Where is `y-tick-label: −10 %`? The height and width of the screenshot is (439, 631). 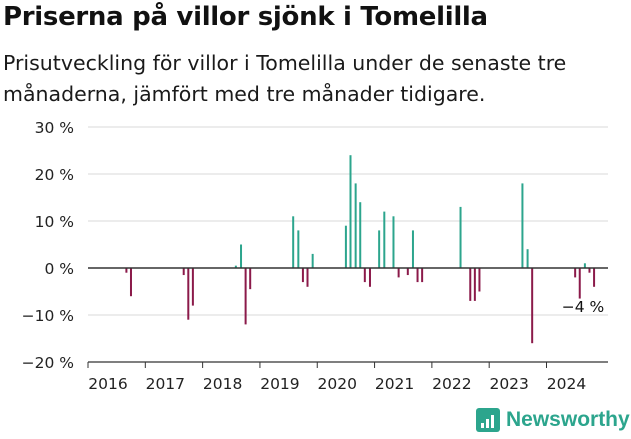 y-tick-label: −10 % is located at coordinates (48, 316).